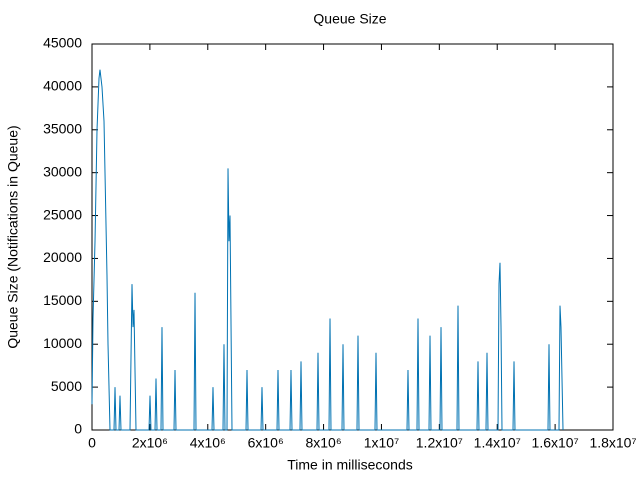 This screenshot has width=640, height=485. Describe the element at coordinates (150, 443) in the screenshot. I see `x-tick-label: 2x10⁶` at that location.